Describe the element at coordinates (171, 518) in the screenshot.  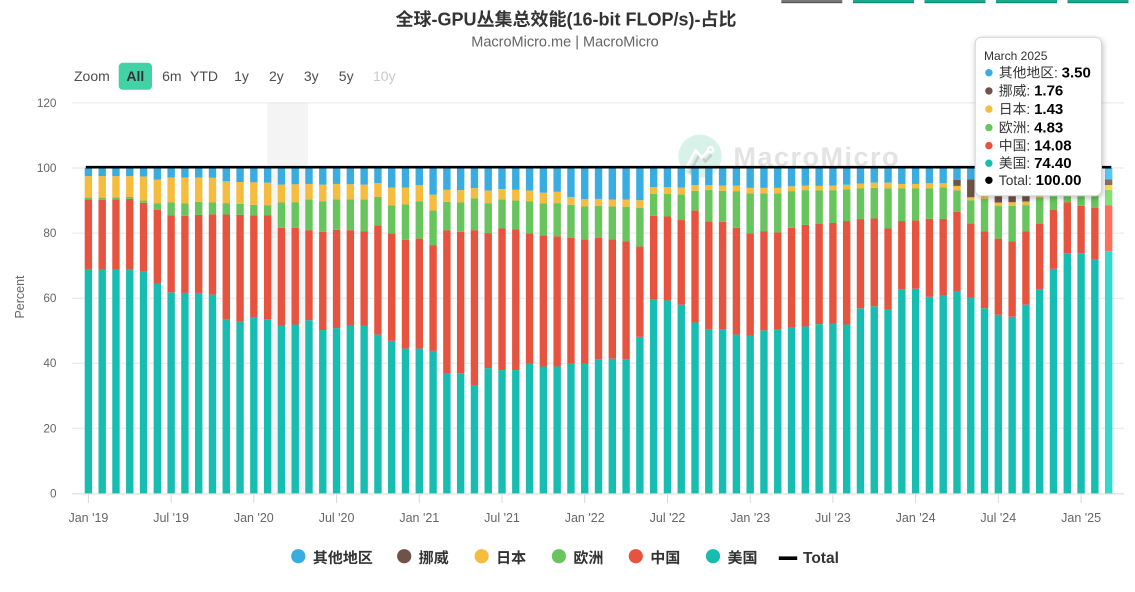
I see `svg-text: Jul '19` at that location.